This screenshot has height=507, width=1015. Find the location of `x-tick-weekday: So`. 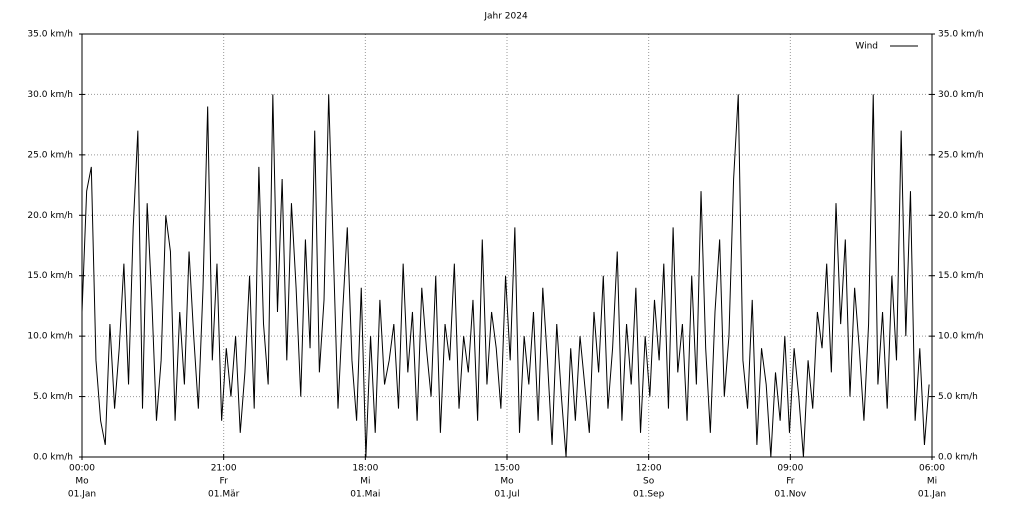

x-tick-weekday: So is located at coordinates (649, 482).